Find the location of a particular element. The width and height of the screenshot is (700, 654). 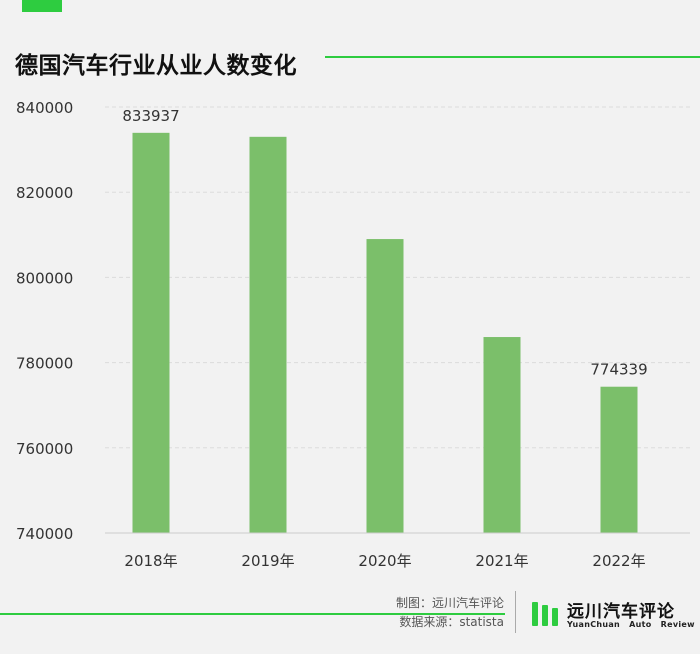

data-label: 774339 is located at coordinates (618, 370).